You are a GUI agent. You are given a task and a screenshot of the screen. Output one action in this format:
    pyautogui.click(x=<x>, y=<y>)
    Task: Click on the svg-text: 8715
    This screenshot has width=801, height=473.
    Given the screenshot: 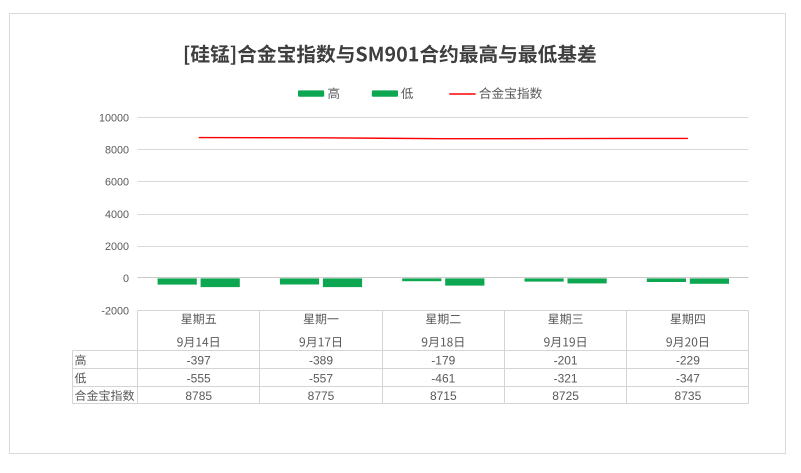 What is the action you would take?
    pyautogui.click(x=443, y=396)
    